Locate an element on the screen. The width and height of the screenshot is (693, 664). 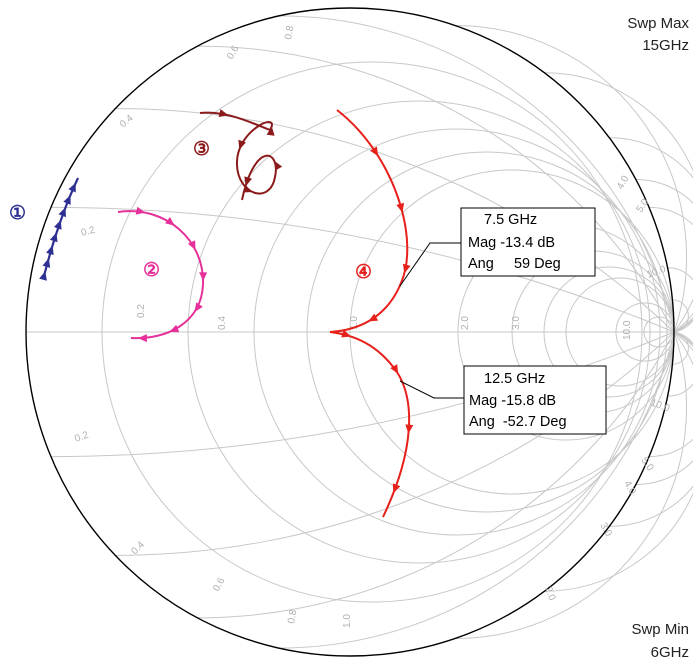
tick-label-x-0.8-bottom: 0.8 is located at coordinates (292, 616).